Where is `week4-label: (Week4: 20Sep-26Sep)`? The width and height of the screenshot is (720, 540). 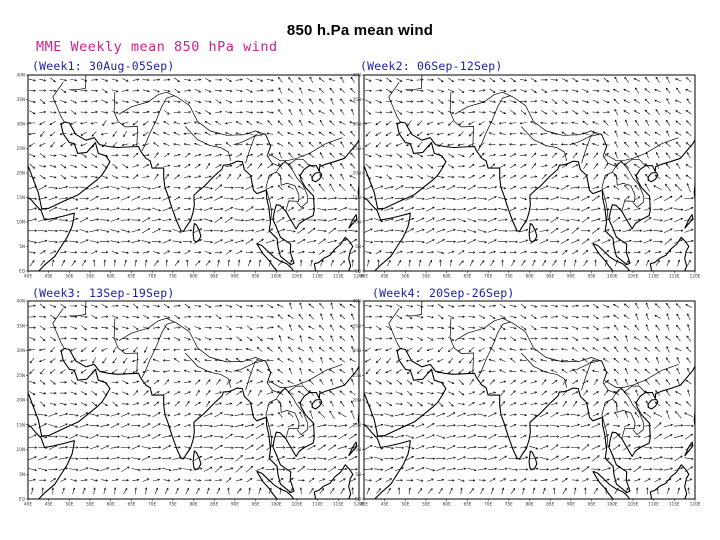
week4-label: (Week4: 20Sep-26Sep) is located at coordinates (443, 293).